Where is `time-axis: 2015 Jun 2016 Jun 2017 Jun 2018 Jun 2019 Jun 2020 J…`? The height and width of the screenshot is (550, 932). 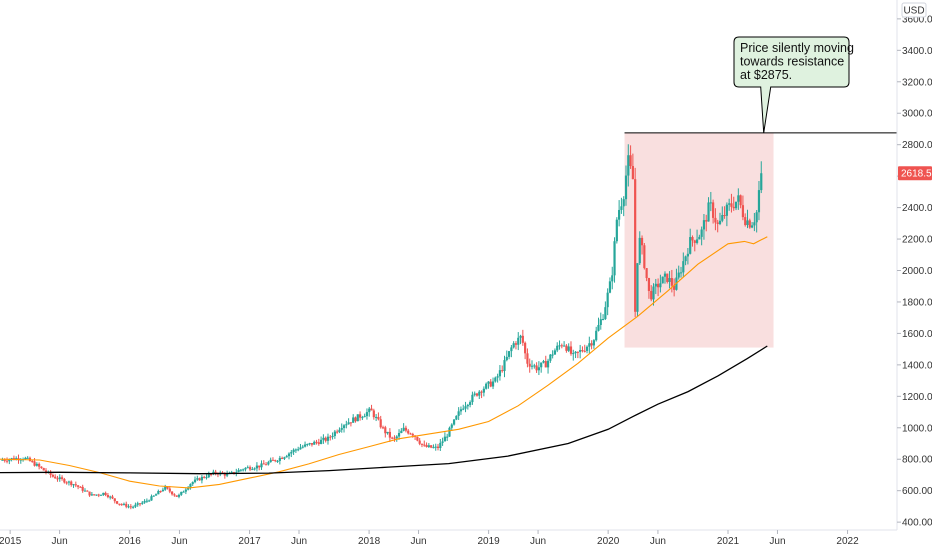 time-axis: 2015 Jun 2016 Jun 2017 Jun 2018 Jun 2019 Jun 2020 J… is located at coordinates (429, 538).